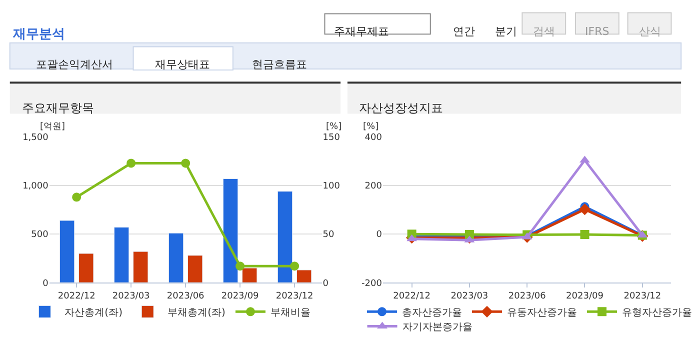 The width and height of the screenshot is (697, 342). What do you see at coordinates (38, 34) in the screenshot?
I see `text: 재무분석` at bounding box center [38, 34].